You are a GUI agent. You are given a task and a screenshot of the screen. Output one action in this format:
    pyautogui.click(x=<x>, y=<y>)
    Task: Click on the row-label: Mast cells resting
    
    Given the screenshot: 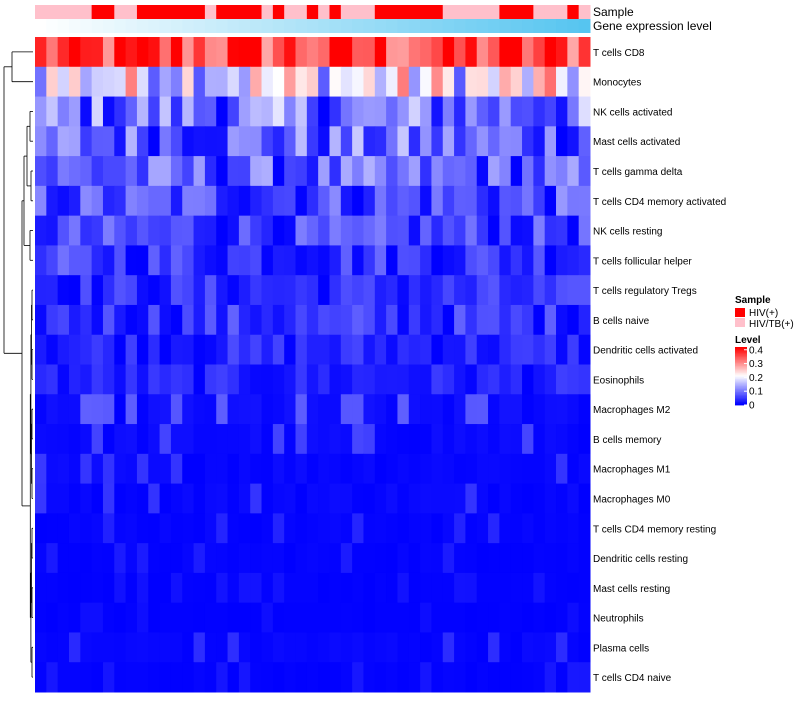 What is the action you would take?
    pyautogui.click(x=631, y=589)
    